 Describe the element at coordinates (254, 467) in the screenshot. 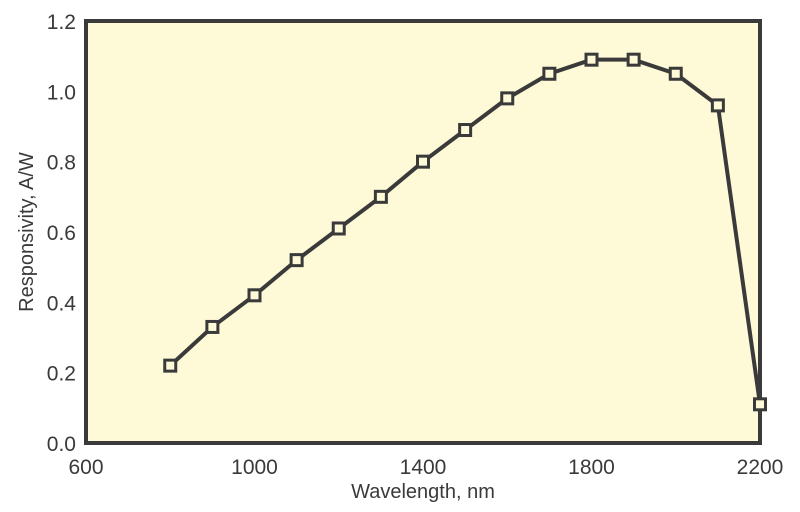

I see `x-tick-label: 1000` at that location.